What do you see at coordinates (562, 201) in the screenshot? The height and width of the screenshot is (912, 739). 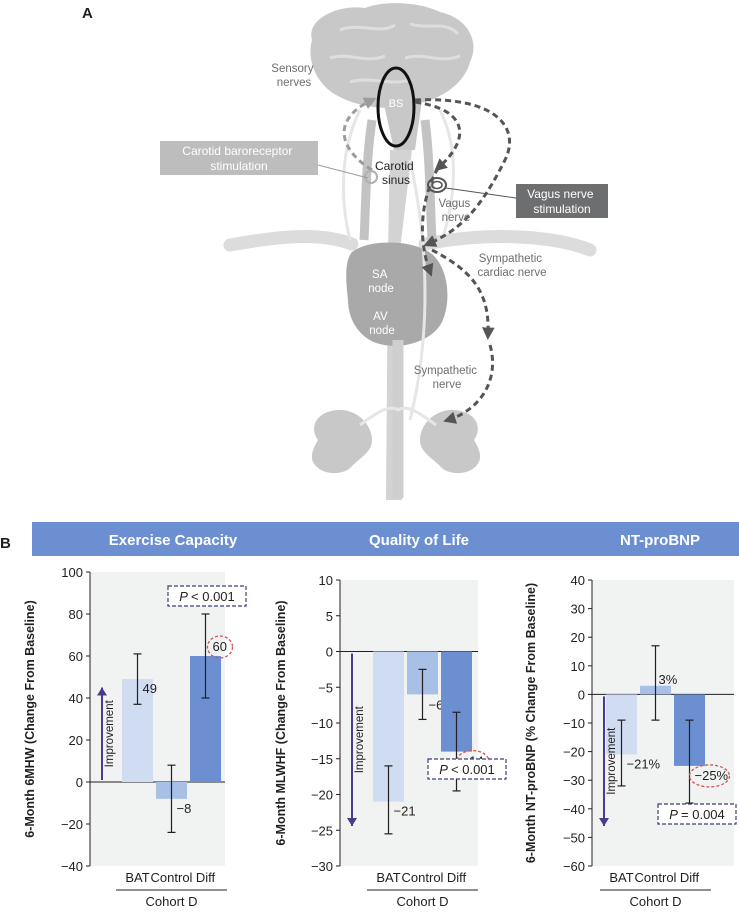 I see `vagus-stim-box` at bounding box center [562, 201].